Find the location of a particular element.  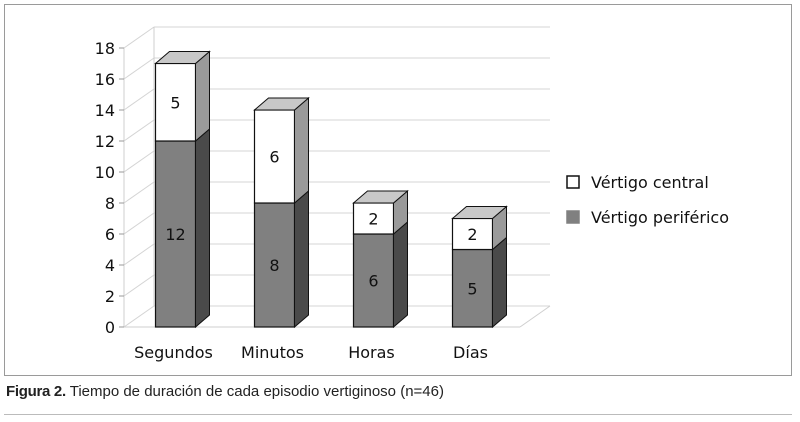

data-label-0-1: 5 is located at coordinates (175, 102).